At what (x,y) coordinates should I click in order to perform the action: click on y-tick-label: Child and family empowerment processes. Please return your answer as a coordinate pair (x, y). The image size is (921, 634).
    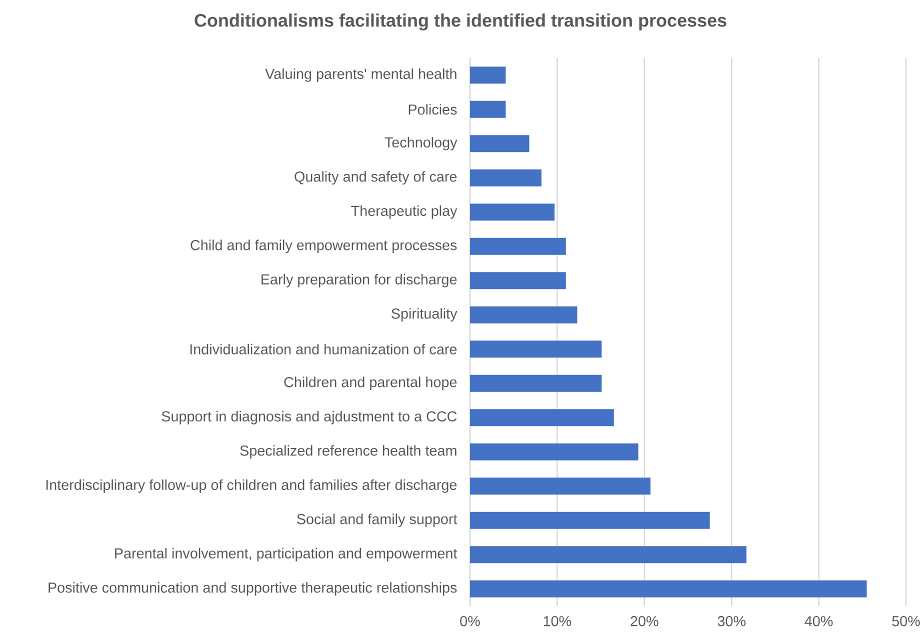
    Looking at the image, I should click on (323, 247).